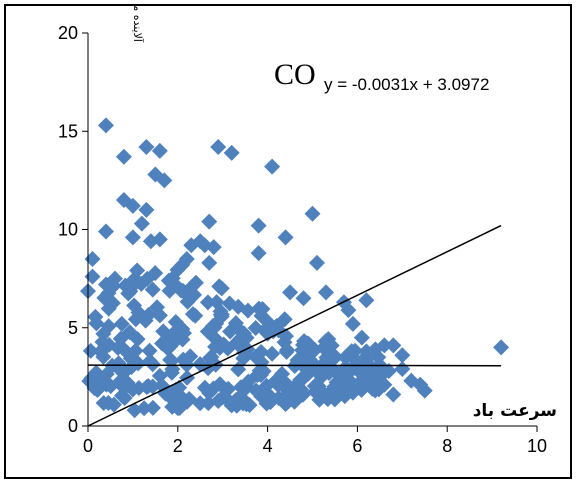 The height and width of the screenshot is (485, 580). What do you see at coordinates (68, 230) in the screenshot?
I see `y-tick-label: 10` at bounding box center [68, 230].